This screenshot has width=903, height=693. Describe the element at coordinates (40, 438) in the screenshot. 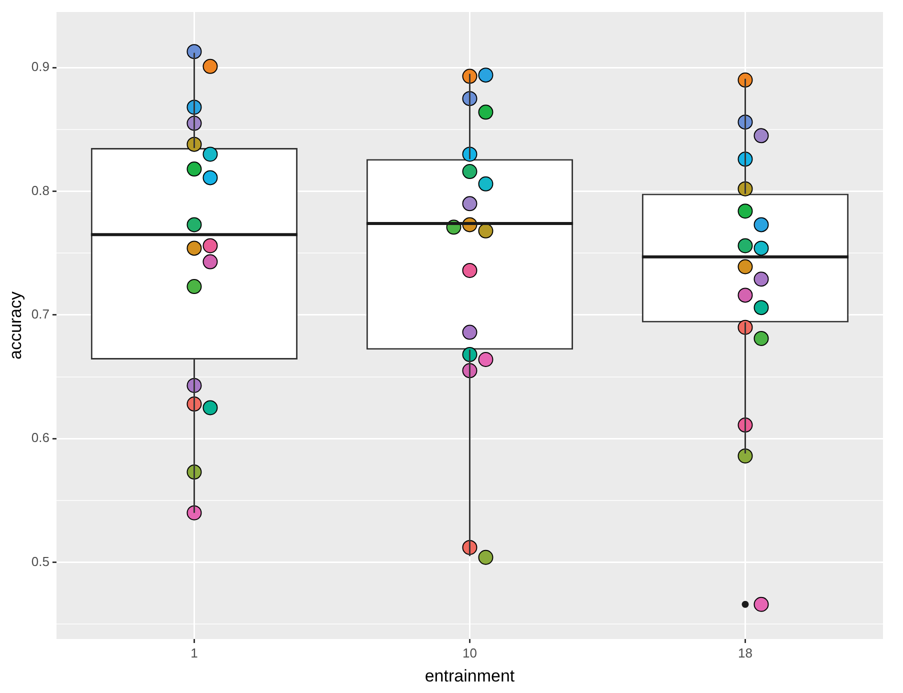

I see `y-tick-label: 0.6` at that location.